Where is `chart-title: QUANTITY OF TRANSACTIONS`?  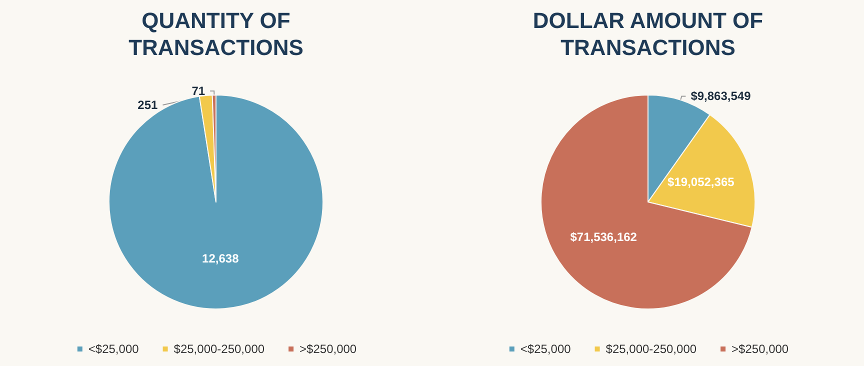
chart-title: QUANTITY OF TRANSACTIONS is located at coordinates (216, 34).